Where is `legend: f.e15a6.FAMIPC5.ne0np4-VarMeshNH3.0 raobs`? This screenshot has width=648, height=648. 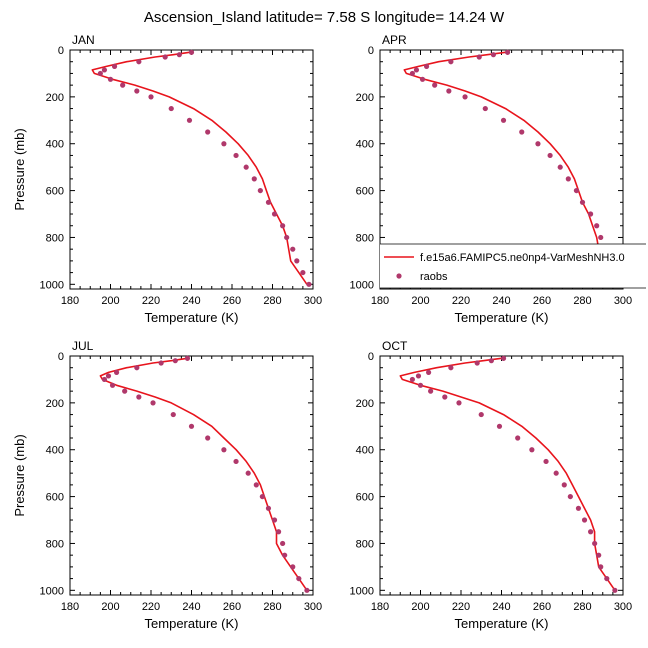 legend: f.e15a6.FAMIPC5.ne0np4-VarMeshNH3.0 raobs is located at coordinates (513, 266).